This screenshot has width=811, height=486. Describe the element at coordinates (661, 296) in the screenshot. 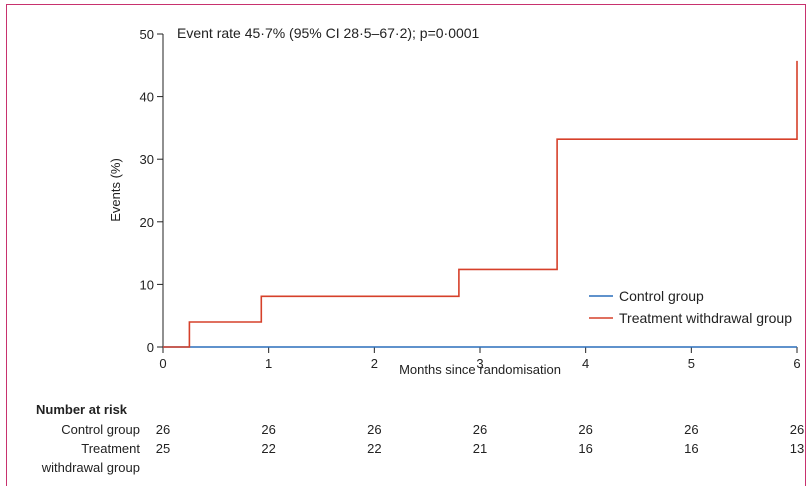

I see `legend-label: Control group` at that location.